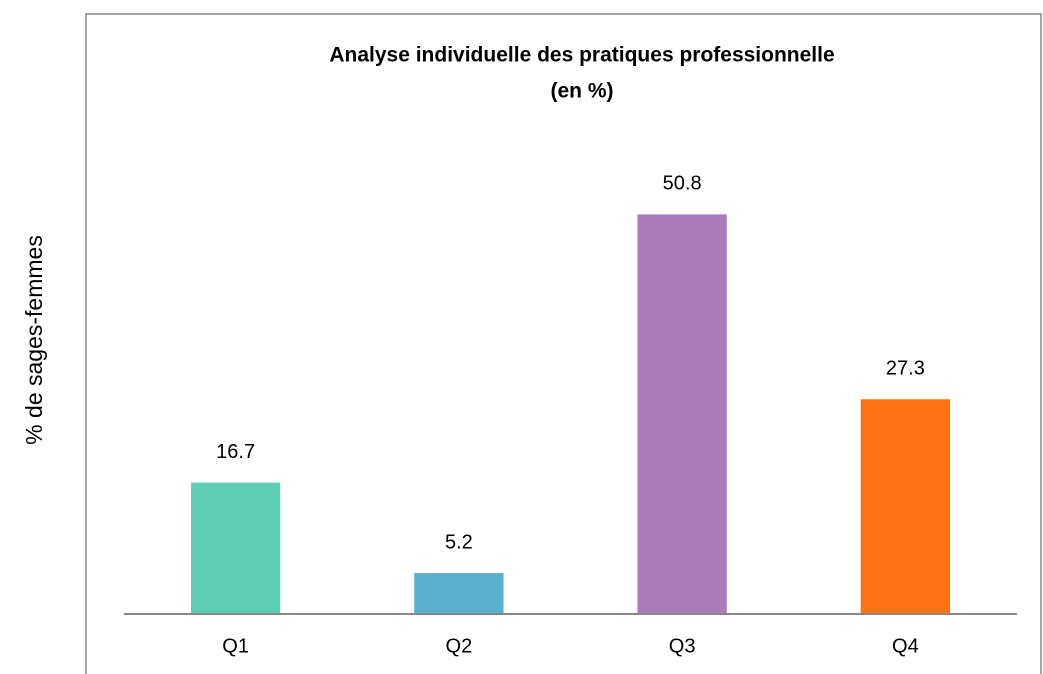  I want to click on x-tick-label: Q3, so click(682, 646).